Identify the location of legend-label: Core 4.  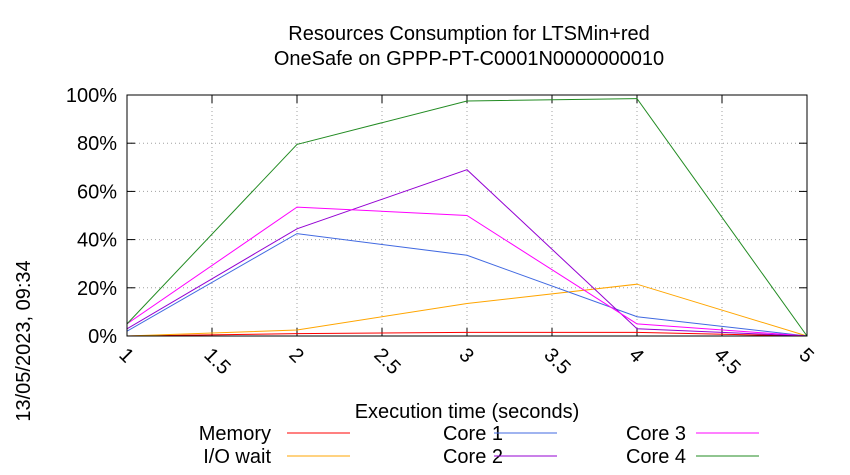
(656, 457).